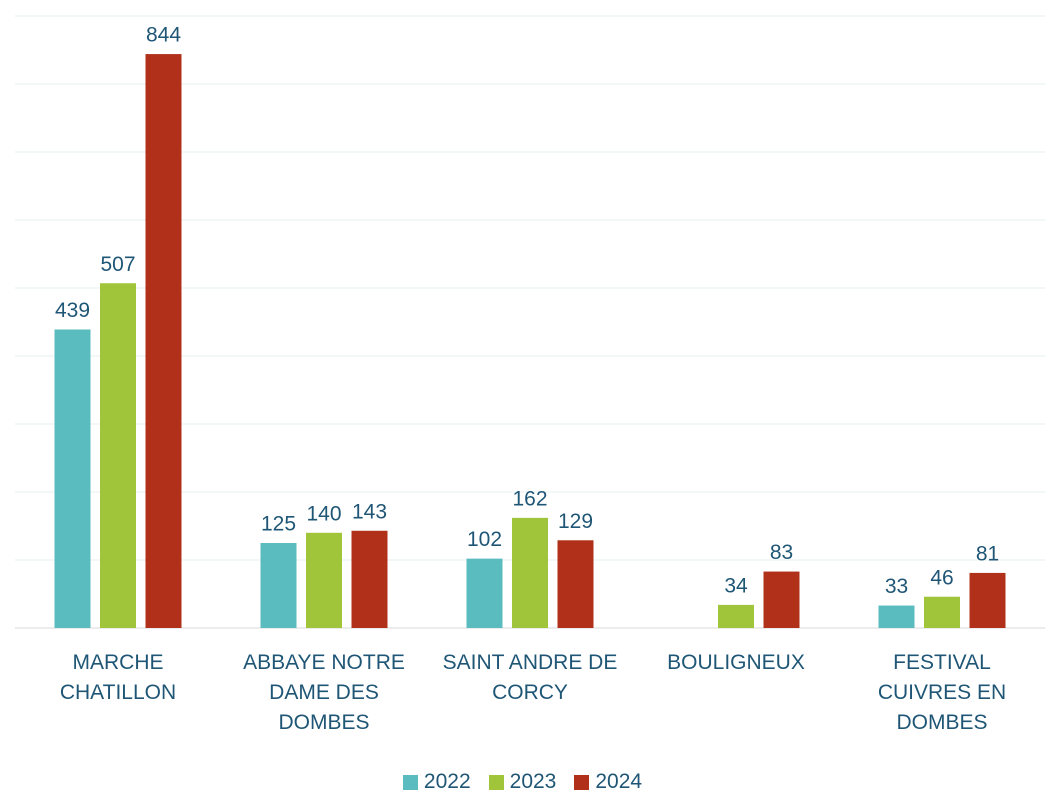 The height and width of the screenshot is (795, 1045). Describe the element at coordinates (530, 677) in the screenshot. I see `x-tick-label: SAINT ANDRE DE CORCY` at that location.